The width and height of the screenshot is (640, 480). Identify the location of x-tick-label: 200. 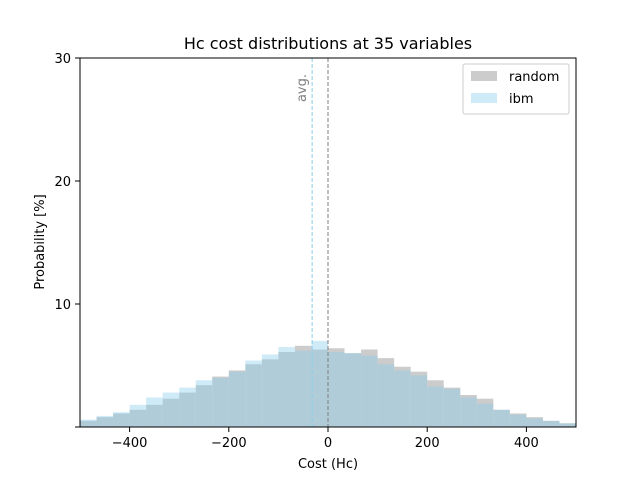
(427, 443).